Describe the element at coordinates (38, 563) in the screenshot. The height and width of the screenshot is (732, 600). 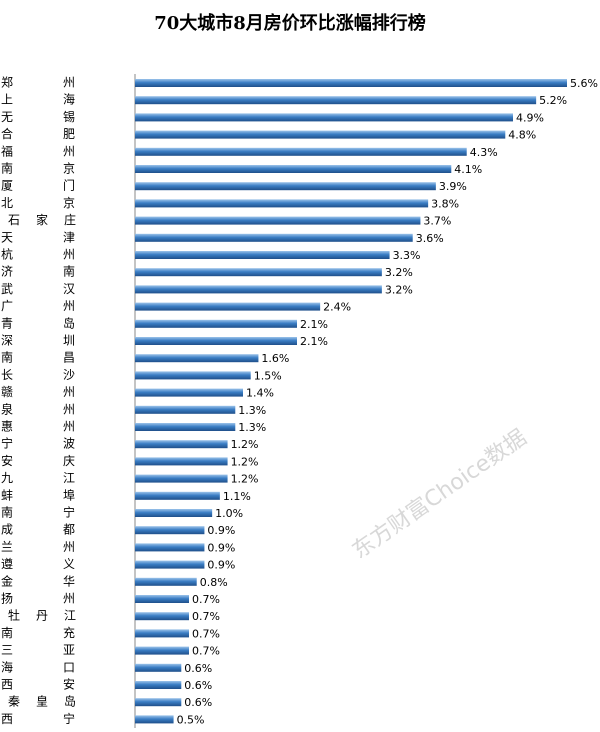
I see `category-label: 遵义` at that location.